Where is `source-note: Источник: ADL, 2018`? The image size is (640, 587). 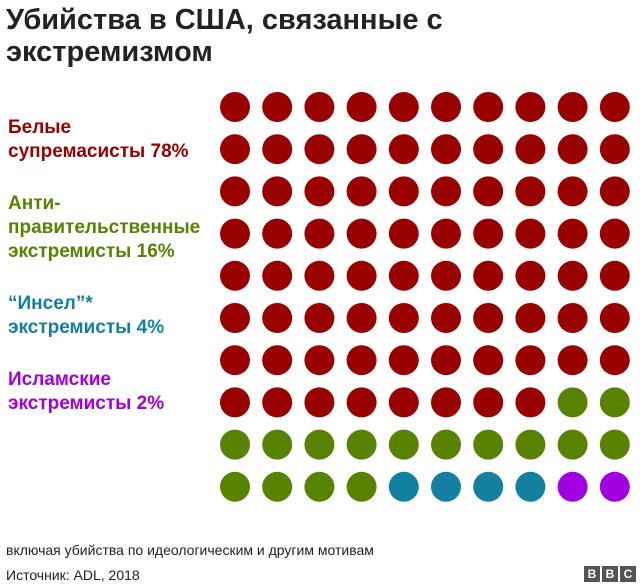
source-note: Источник: ADL, 2018 is located at coordinates (73, 575).